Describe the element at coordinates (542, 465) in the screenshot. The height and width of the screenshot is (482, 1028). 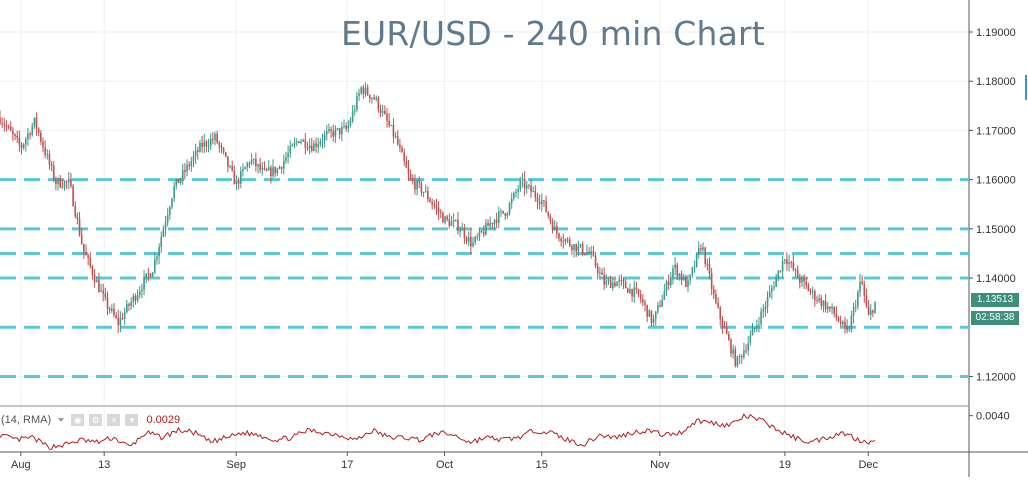
I see `x-tick-label: 15` at that location.